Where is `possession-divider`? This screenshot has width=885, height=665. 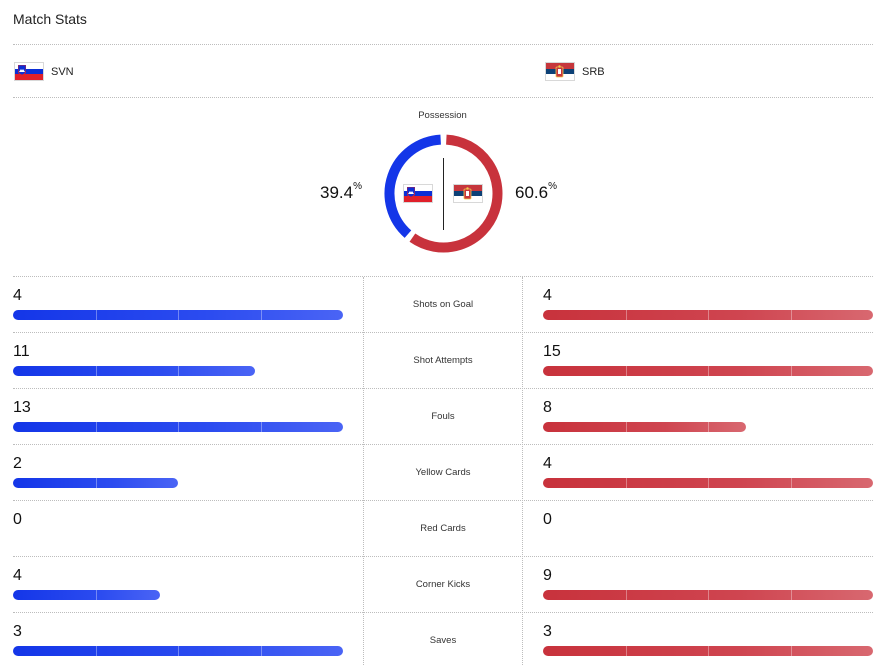
possession-divider is located at coordinates (443, 194).